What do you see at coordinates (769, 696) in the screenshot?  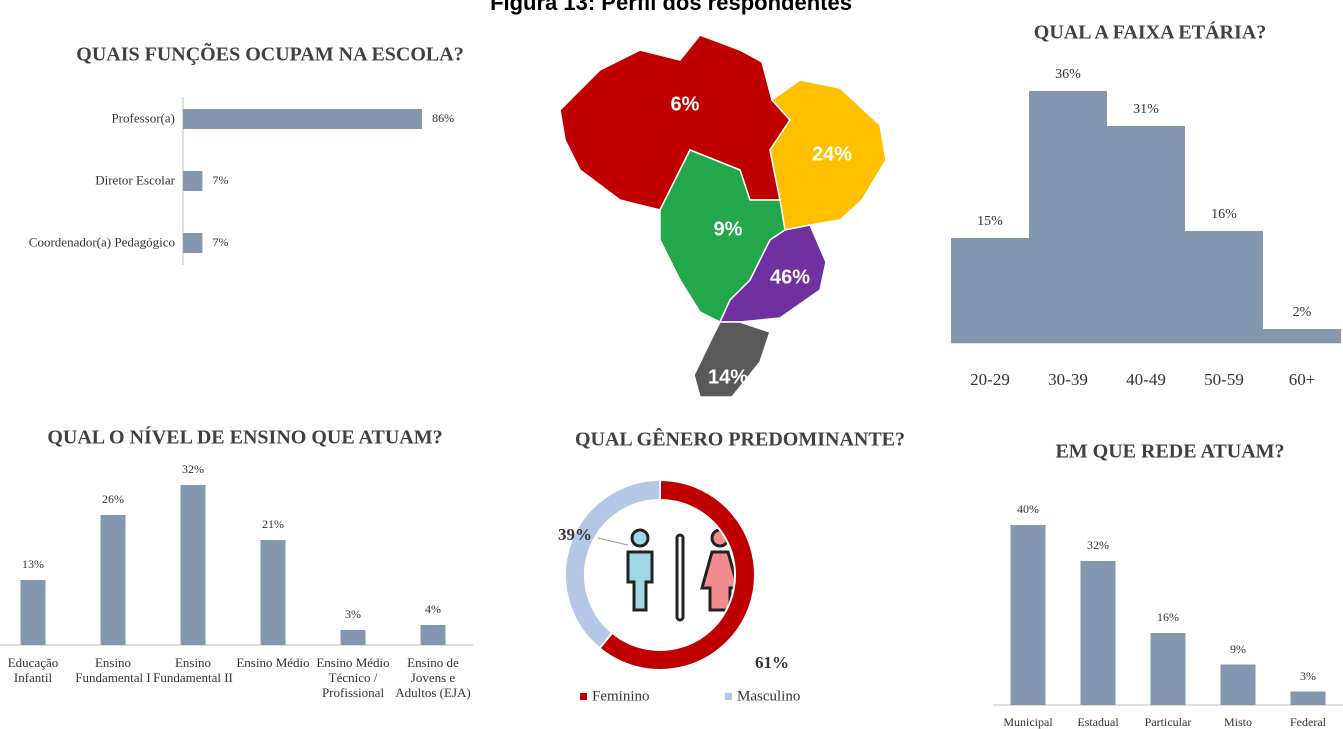 I see `legend-label: Masculino` at bounding box center [769, 696].